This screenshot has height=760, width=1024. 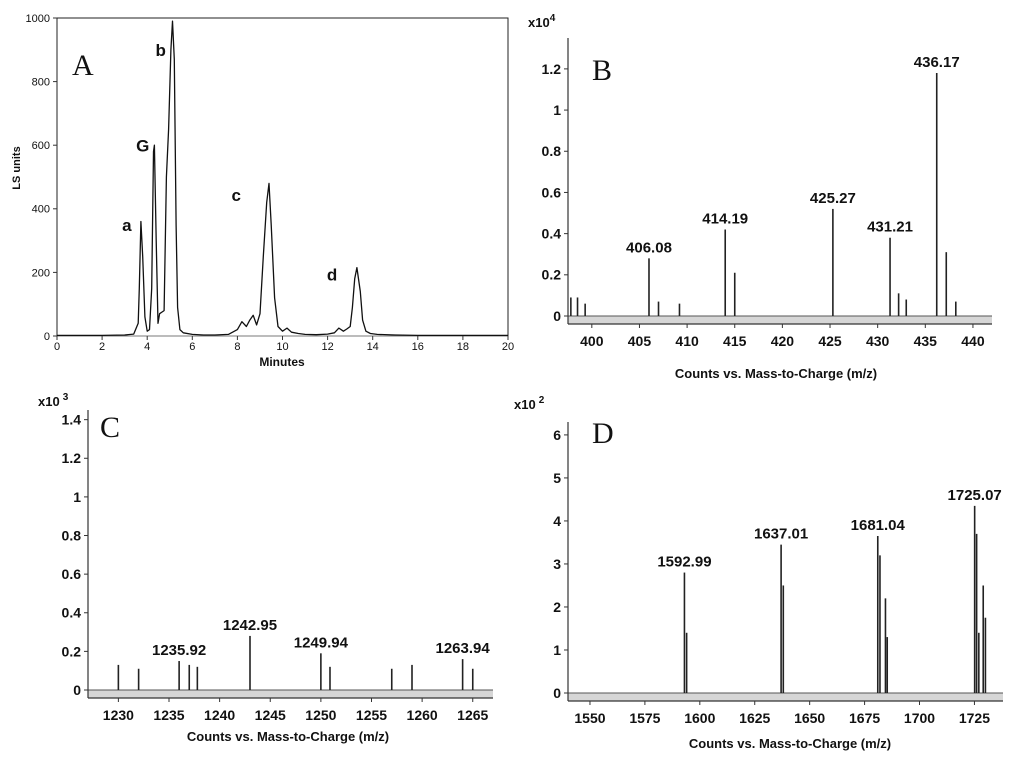 I want to click on y-tick-label: 1.4, so click(x=72, y=420).